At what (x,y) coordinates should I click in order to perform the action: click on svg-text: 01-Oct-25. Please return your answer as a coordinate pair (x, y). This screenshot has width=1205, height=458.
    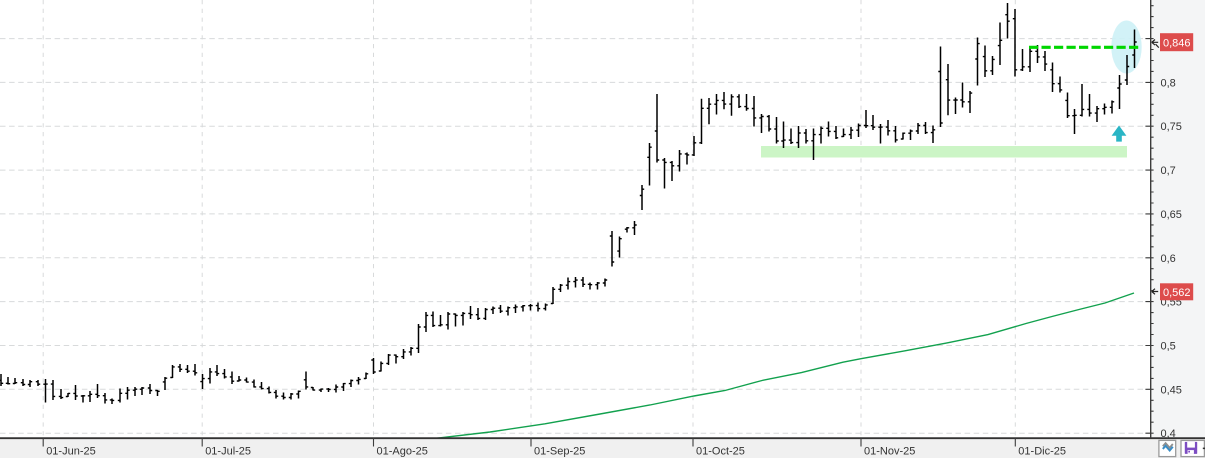
    Looking at the image, I should click on (720, 452).